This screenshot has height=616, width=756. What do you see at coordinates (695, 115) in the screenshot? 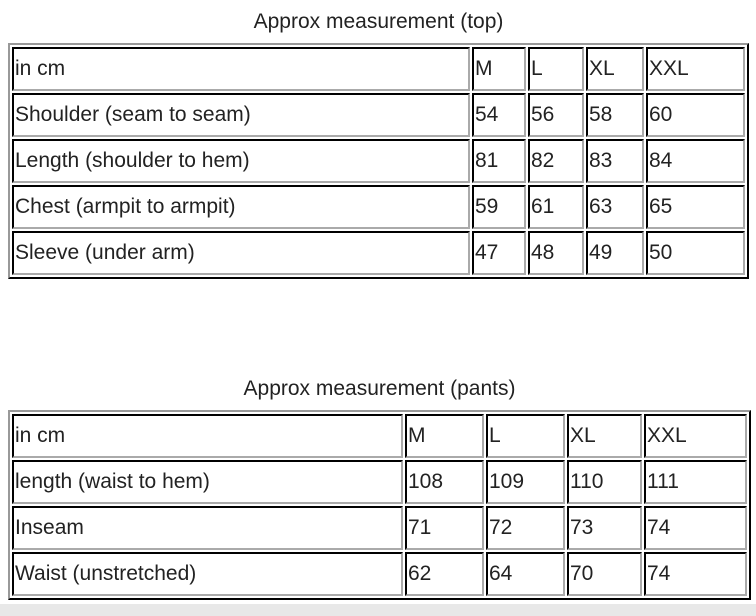
I see `size-value-cell: 60` at bounding box center [695, 115].